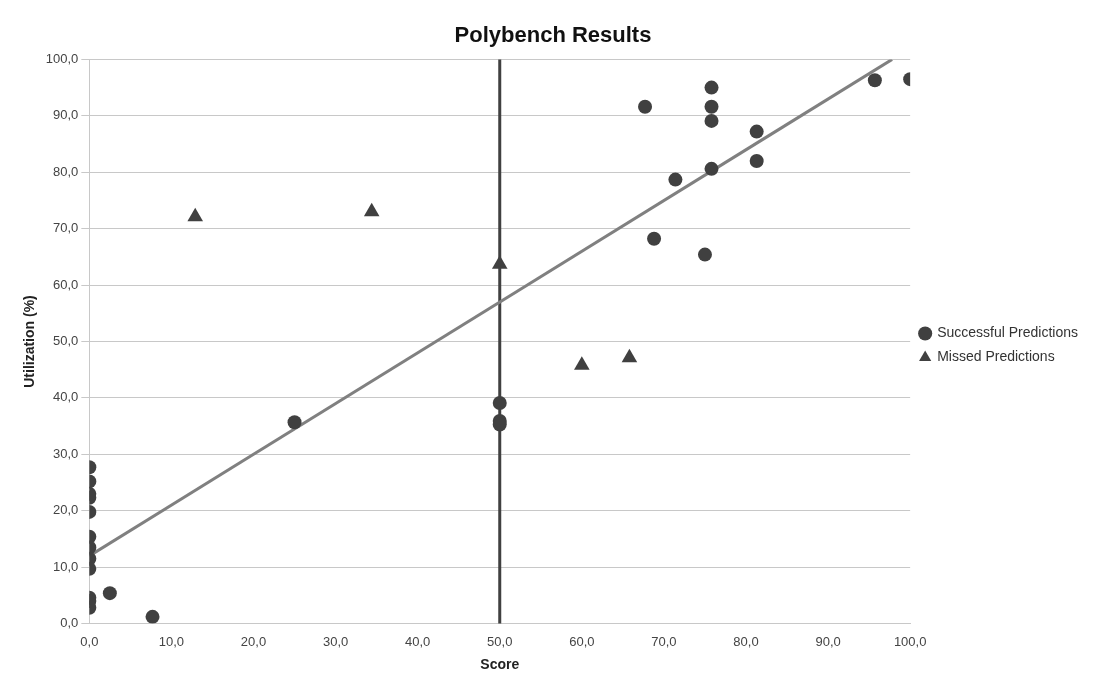  Describe the element at coordinates (418, 641) in the screenshot. I see `x-tick-label: 40,0` at that location.